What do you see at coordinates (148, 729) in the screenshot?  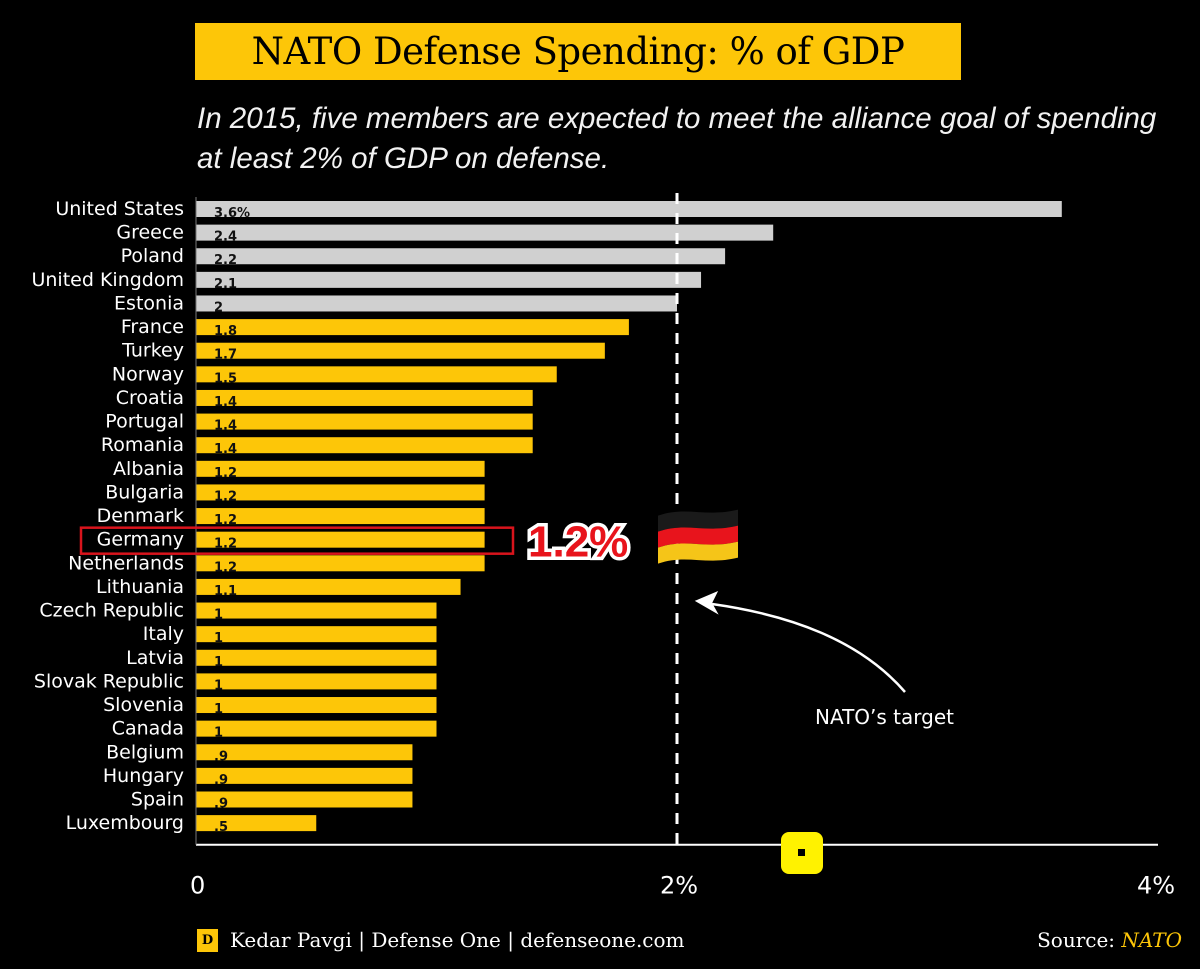 I see `country-label: Canada` at bounding box center [148, 729].